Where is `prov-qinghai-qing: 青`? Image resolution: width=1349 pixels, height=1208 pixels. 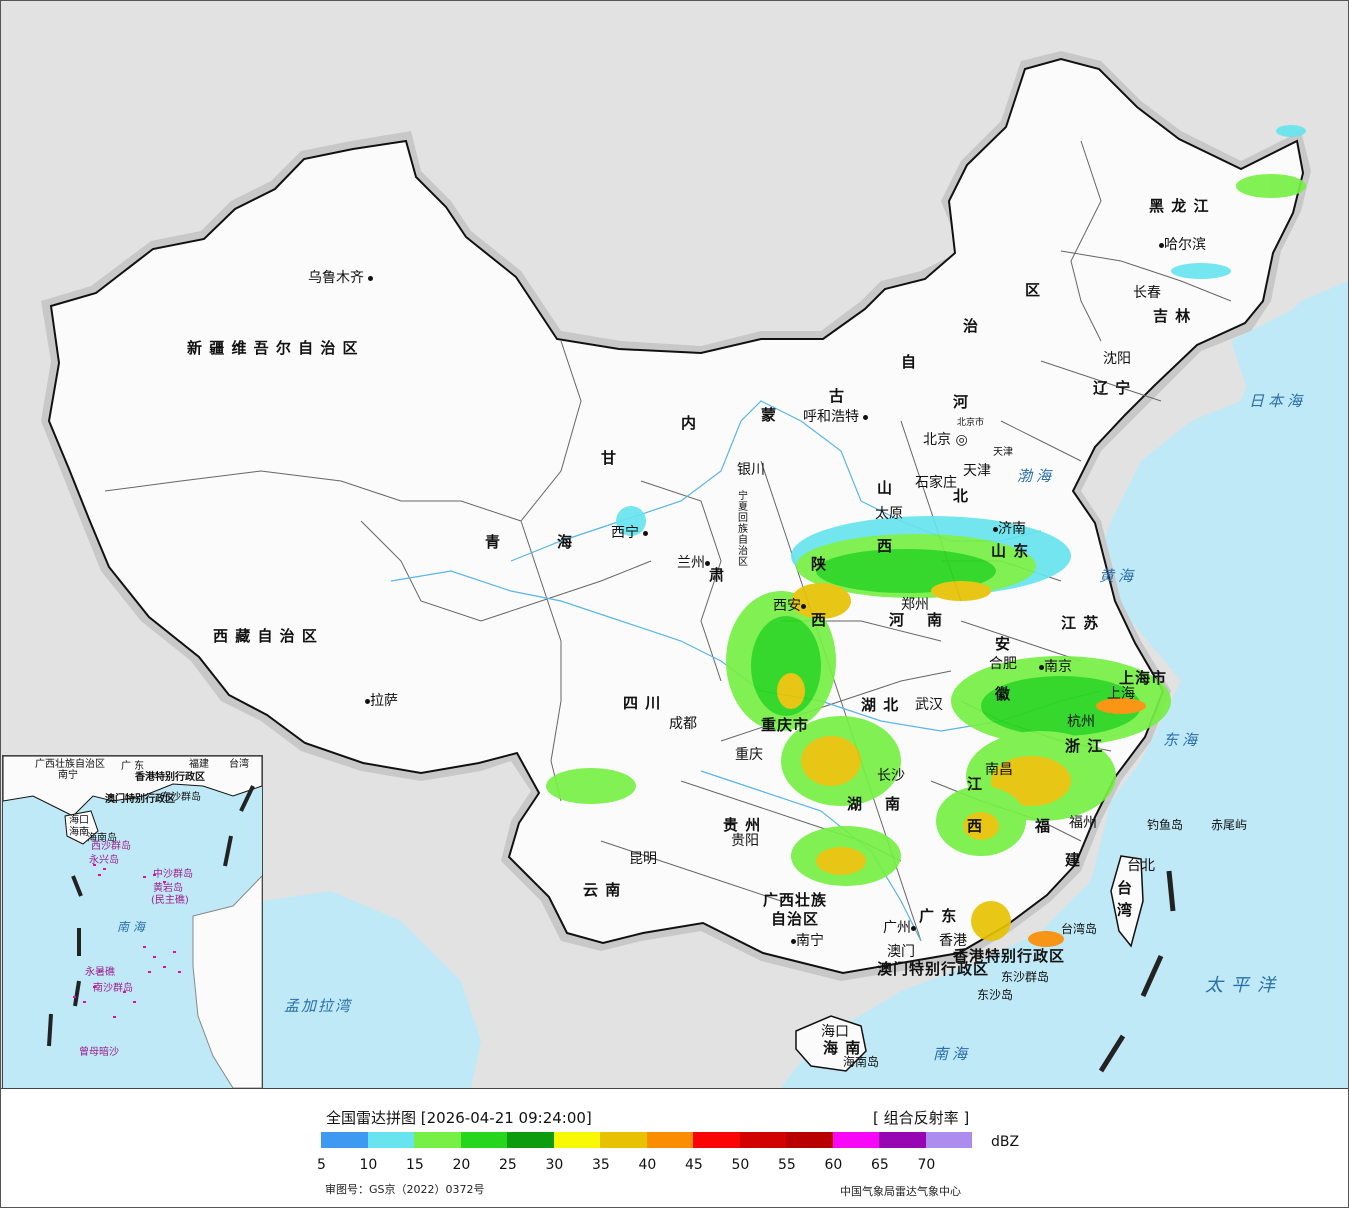
prov-qinghai-qing: 青 is located at coordinates (493, 542).